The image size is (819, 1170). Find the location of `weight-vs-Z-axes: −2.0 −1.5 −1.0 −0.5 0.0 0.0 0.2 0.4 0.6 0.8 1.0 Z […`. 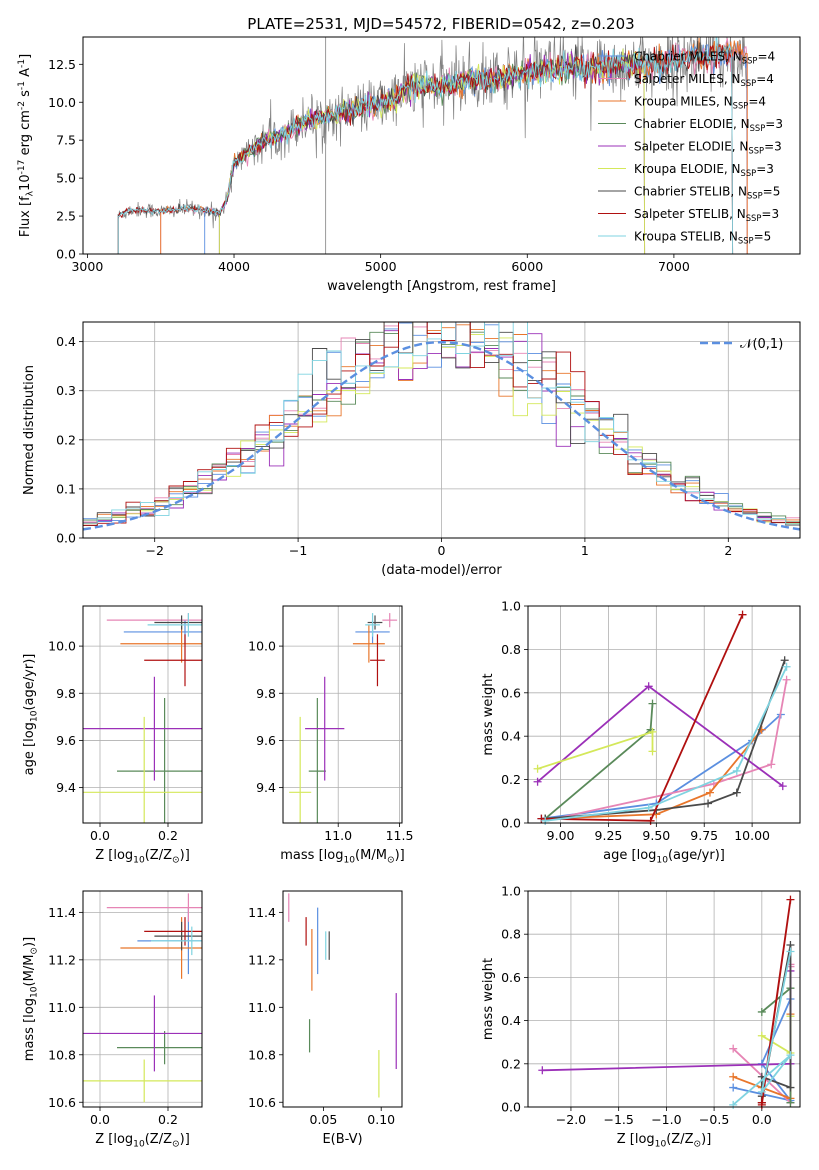

weight-vs-Z-axes: −2.0 −1.5 −1.0 −0.5 0.0 0.0 0.2 0.4 0.6 0.8 1.0 Z [… is located at coordinates (640, 1016).